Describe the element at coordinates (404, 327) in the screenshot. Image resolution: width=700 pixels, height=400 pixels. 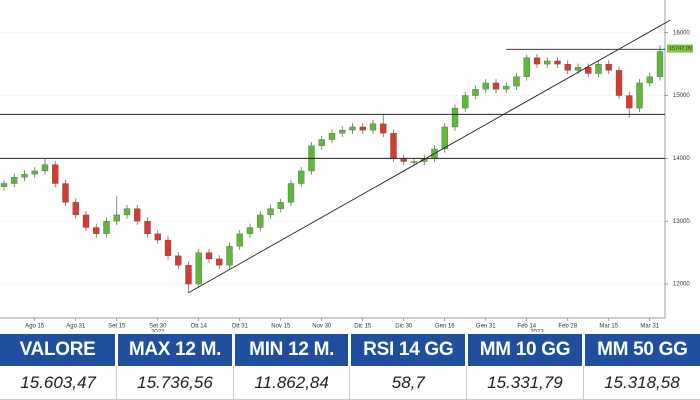
I see `x-tick-label: Dic 30` at that location.